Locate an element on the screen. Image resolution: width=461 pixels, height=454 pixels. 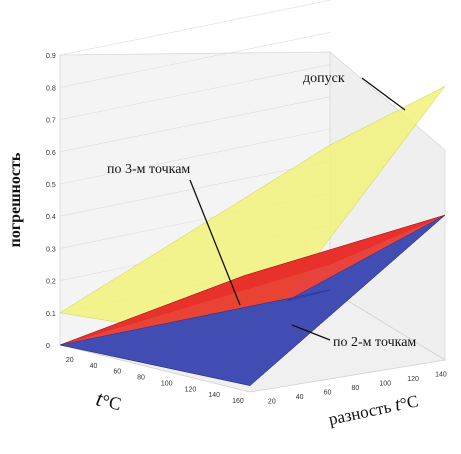
x-tick-label: 140 is located at coordinates (214, 395).